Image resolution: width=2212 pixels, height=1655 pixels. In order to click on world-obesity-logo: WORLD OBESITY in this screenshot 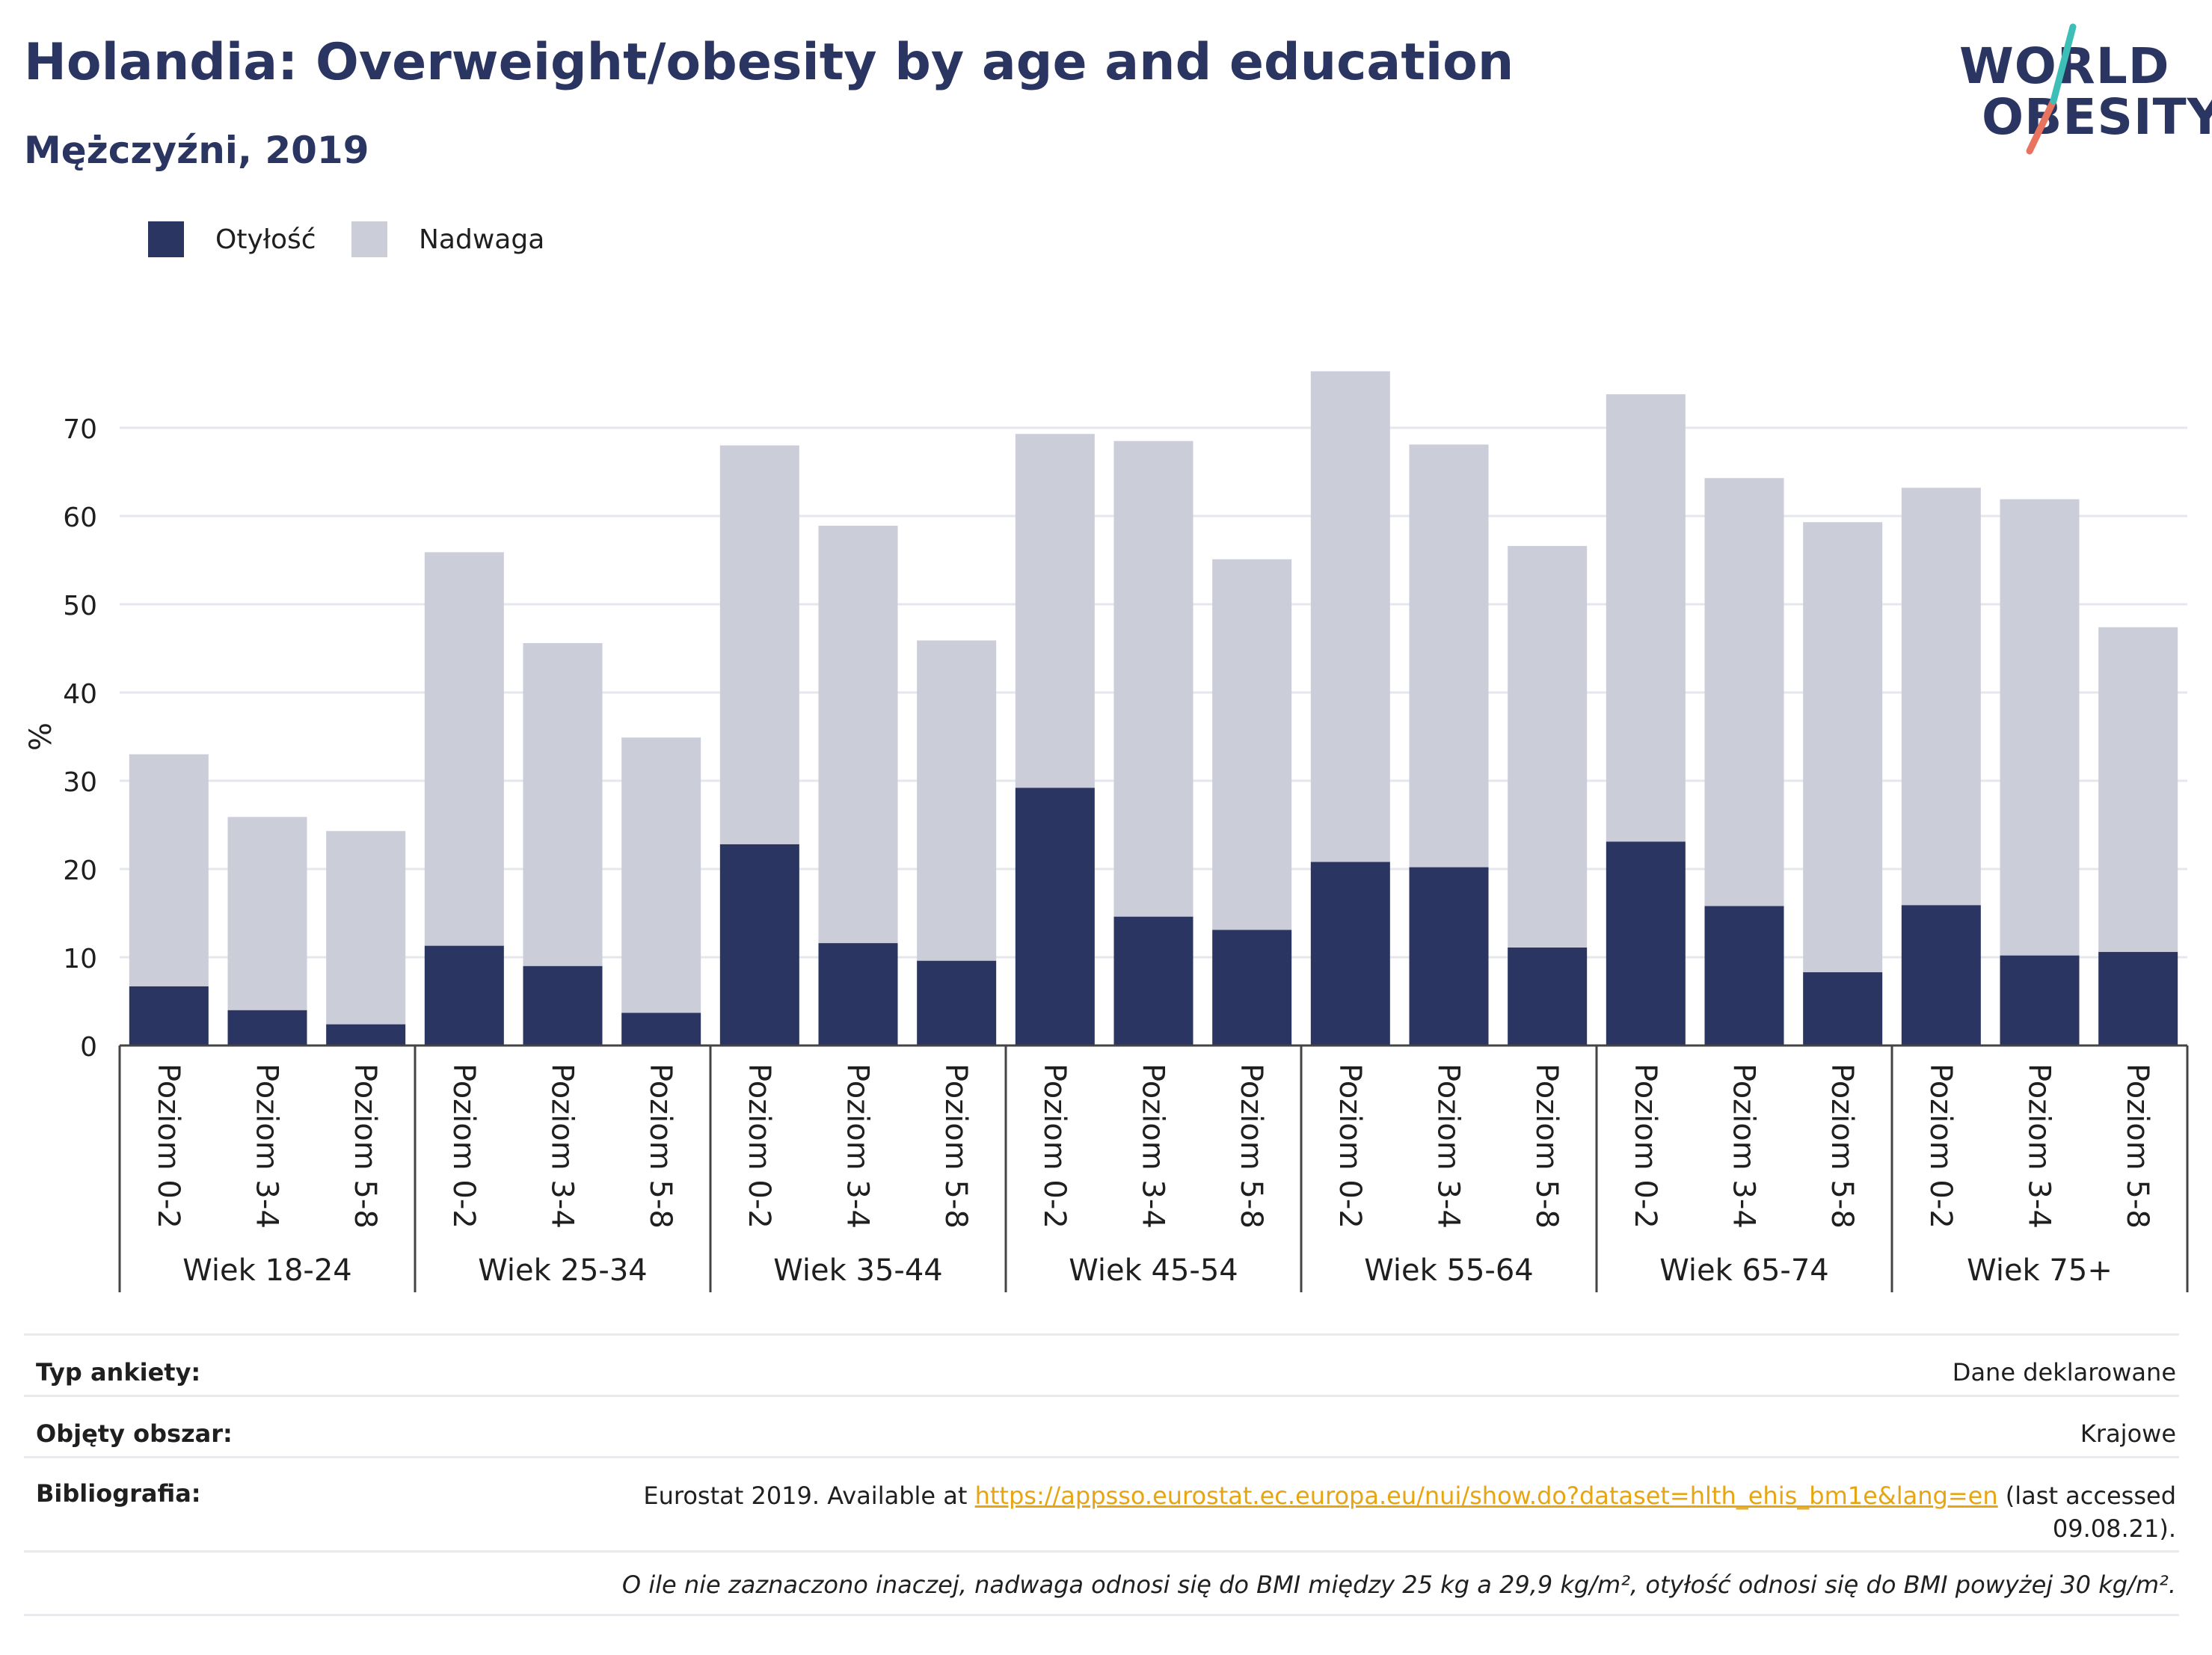, I will do `click(2082, 89)`.